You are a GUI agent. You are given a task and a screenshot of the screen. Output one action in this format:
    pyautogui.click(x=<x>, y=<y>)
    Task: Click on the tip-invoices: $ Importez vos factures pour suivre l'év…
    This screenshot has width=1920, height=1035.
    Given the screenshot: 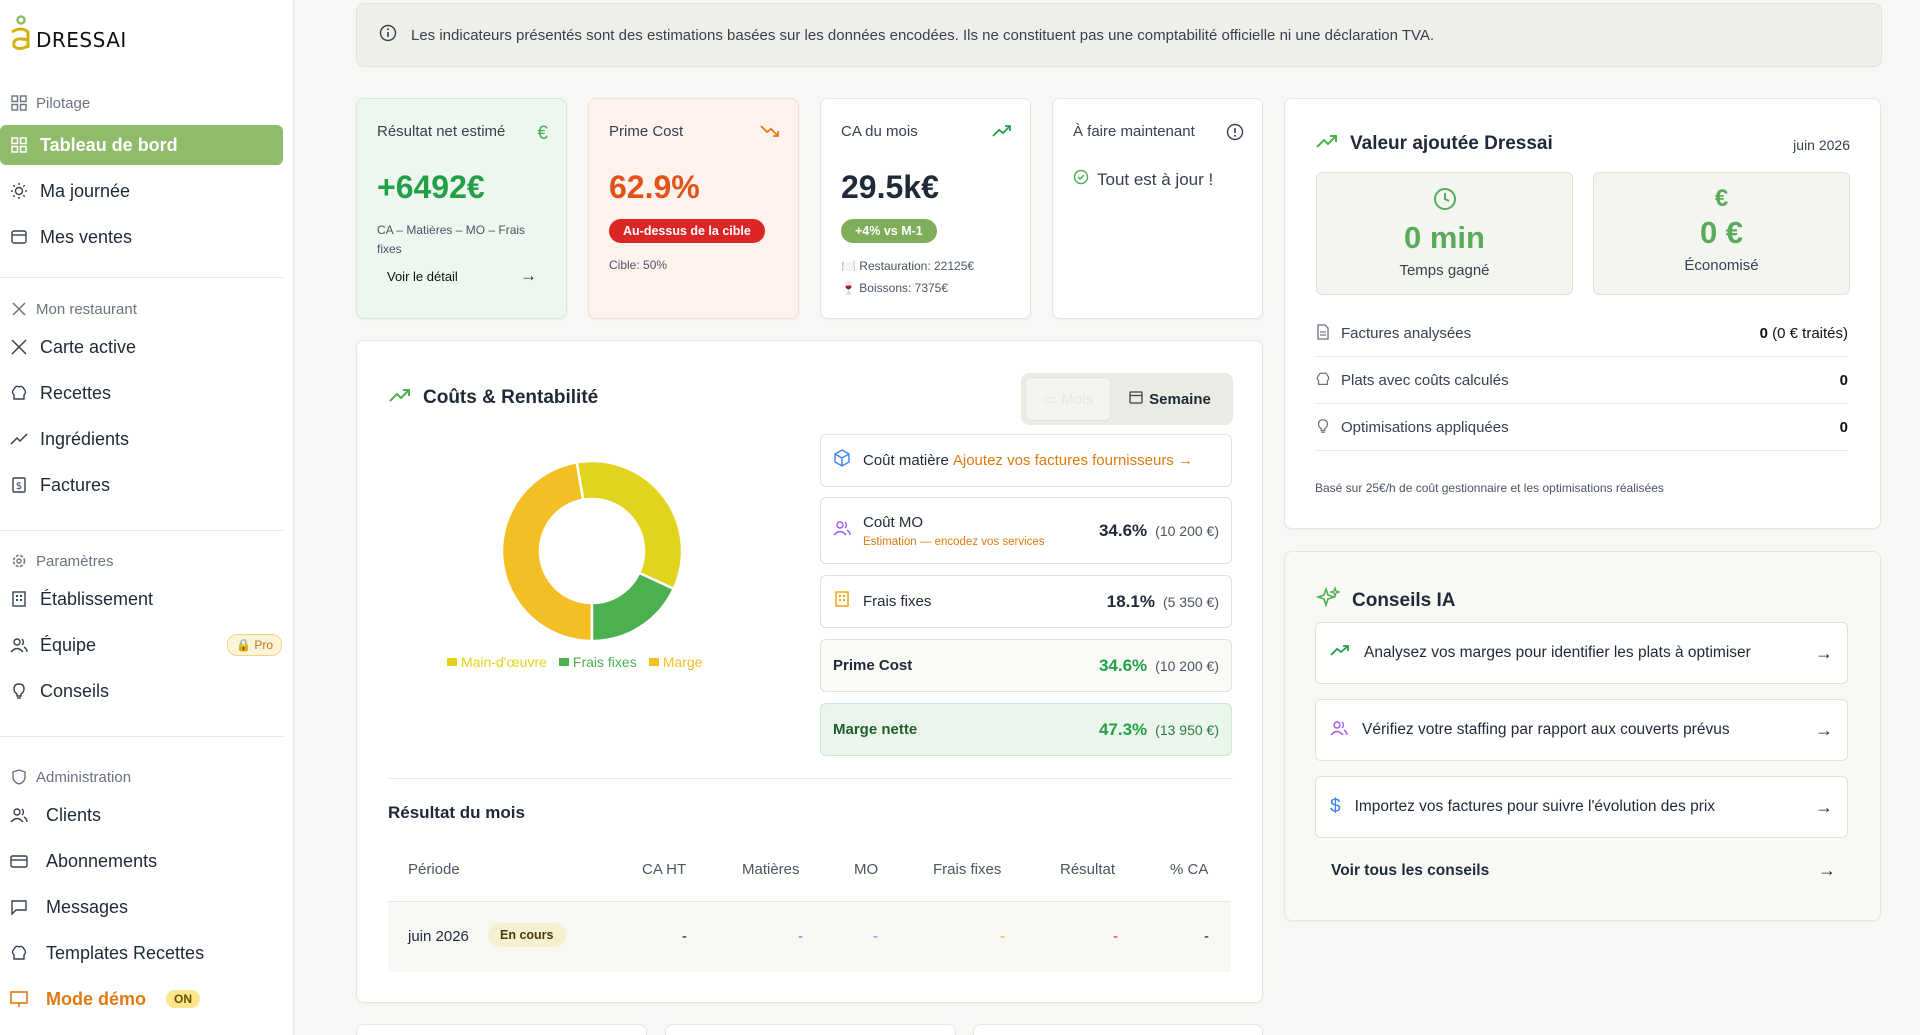 What is the action you would take?
    pyautogui.click(x=1581, y=807)
    